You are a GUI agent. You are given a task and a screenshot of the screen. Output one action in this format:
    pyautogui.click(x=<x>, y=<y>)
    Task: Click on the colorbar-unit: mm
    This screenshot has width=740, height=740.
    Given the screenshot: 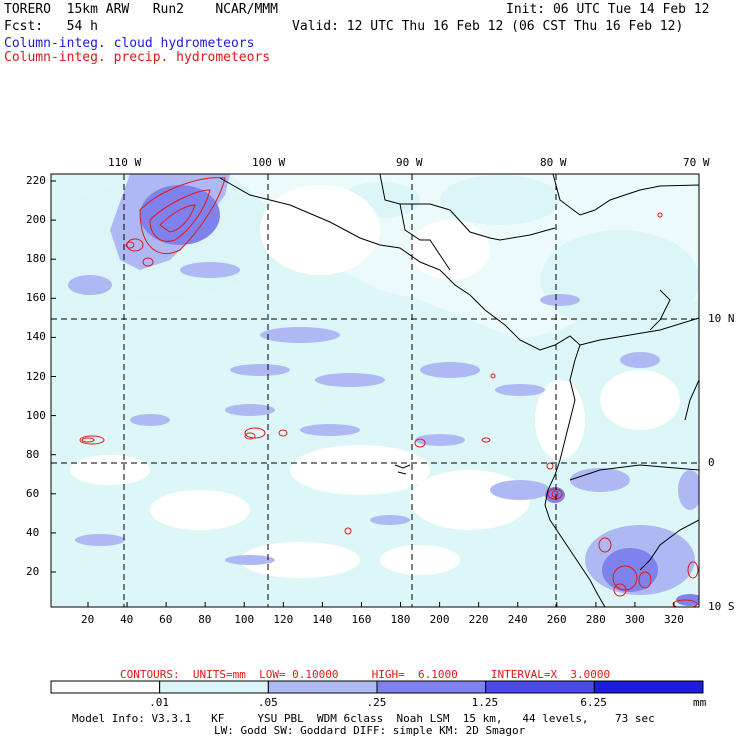 What is the action you would take?
    pyautogui.click(x=700, y=702)
    